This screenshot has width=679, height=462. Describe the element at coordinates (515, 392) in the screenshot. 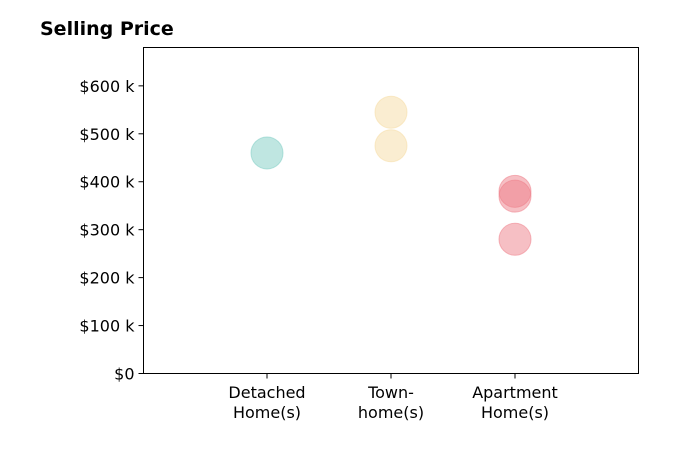

I see `x-tick-label: Apartment` at that location.